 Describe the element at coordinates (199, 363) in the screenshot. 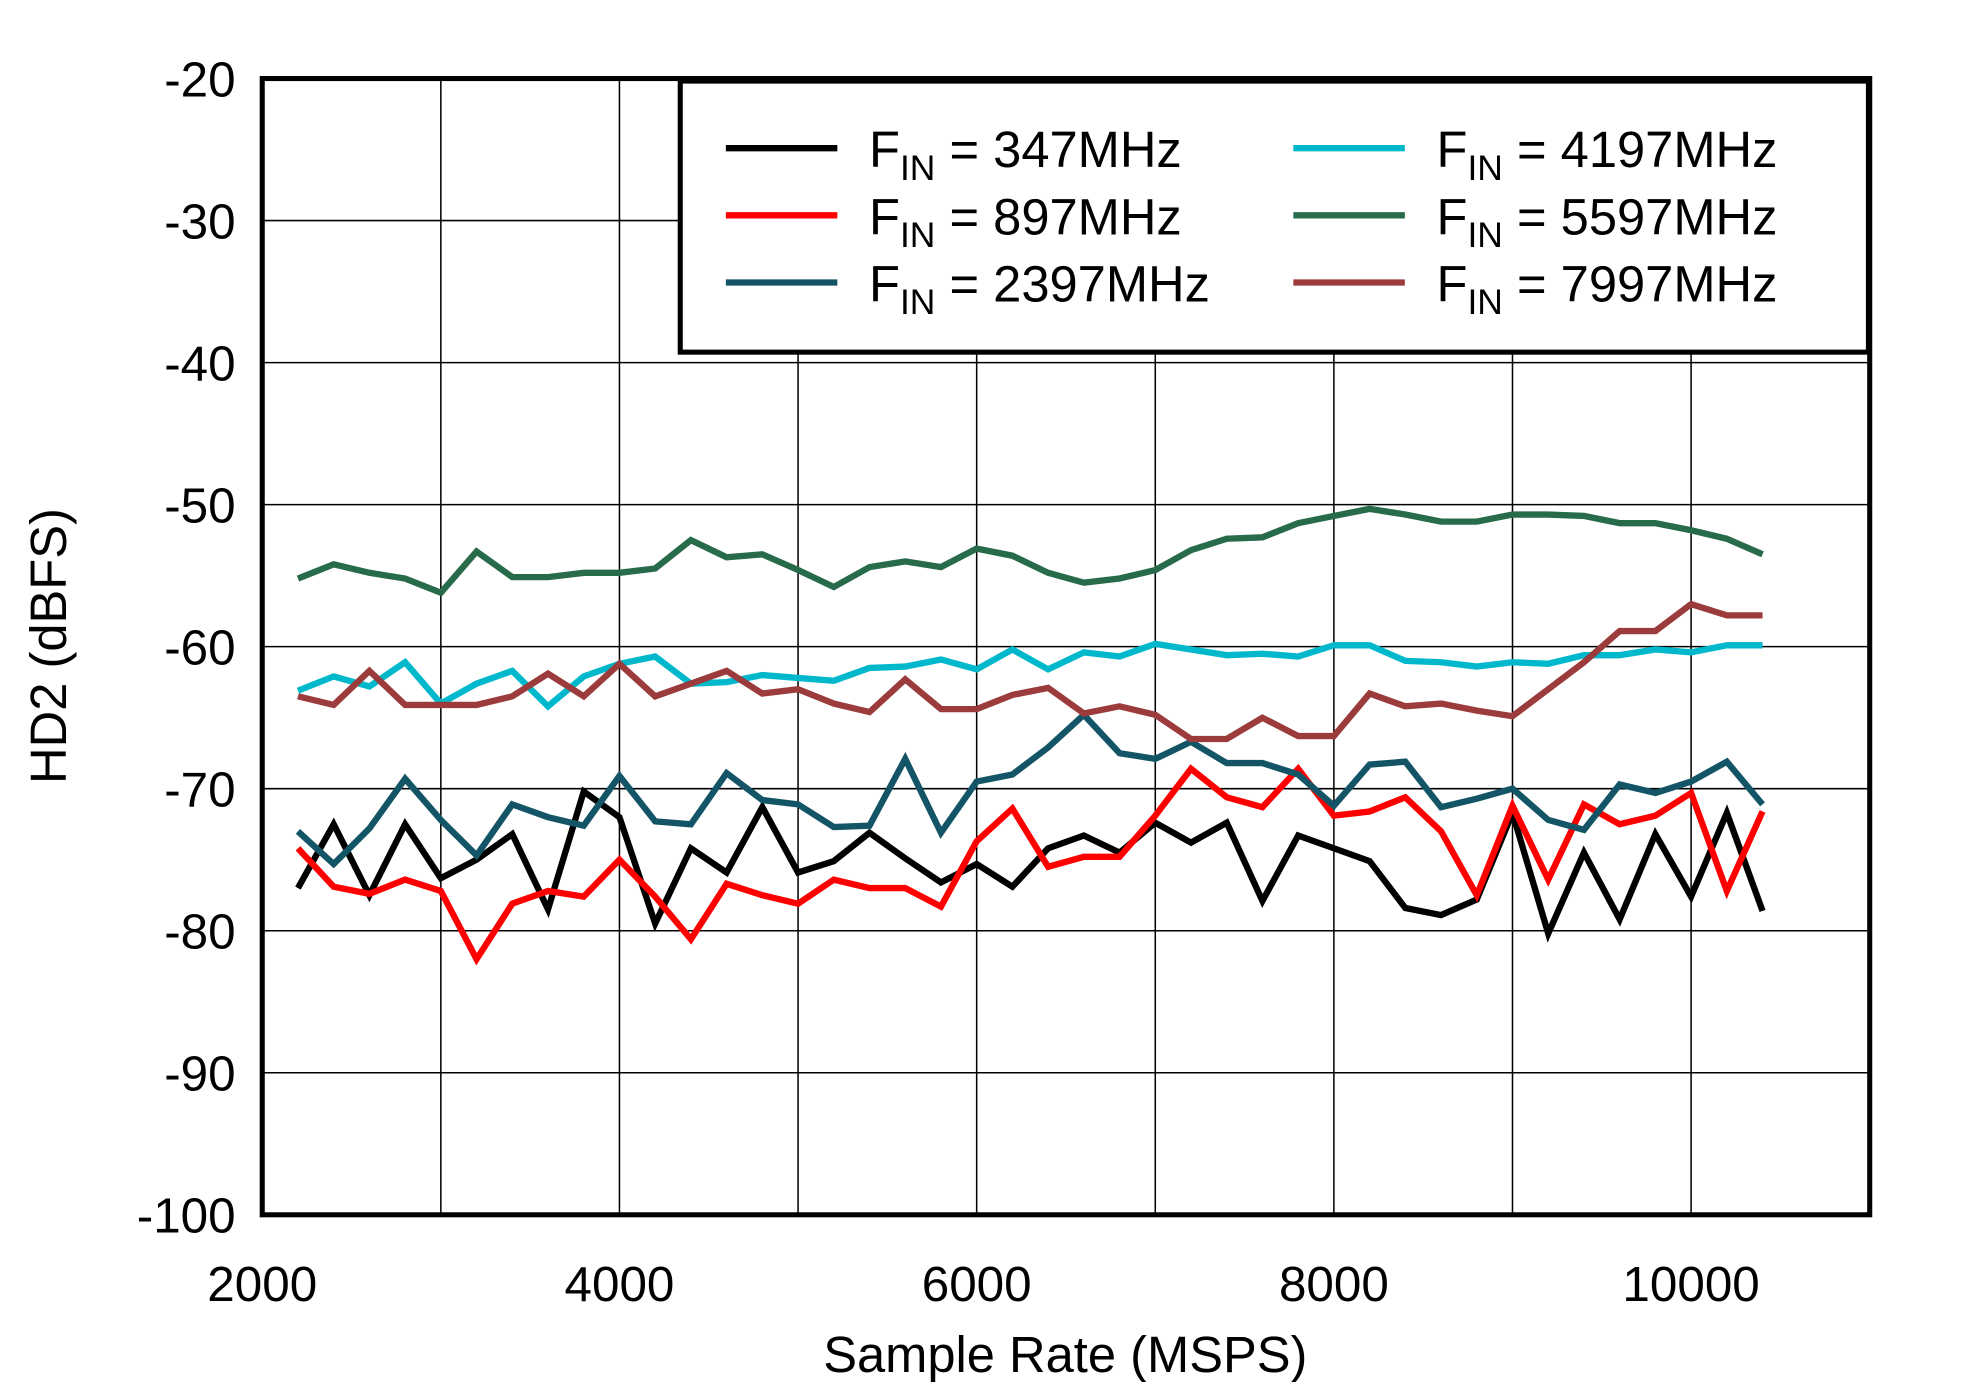

I see `y-tick-label: -40` at that location.